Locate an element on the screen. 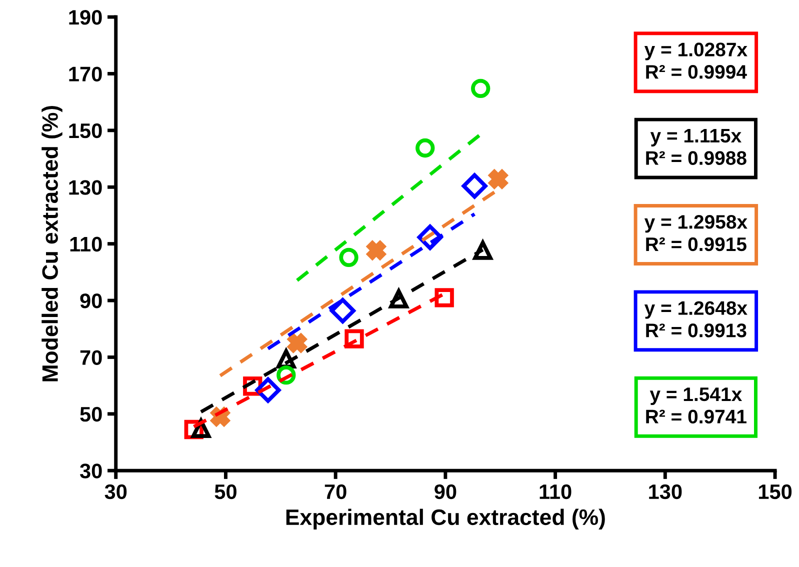 Image resolution: width=799 pixels, height=567 pixels. x-tick-label: 130 is located at coordinates (665, 492).